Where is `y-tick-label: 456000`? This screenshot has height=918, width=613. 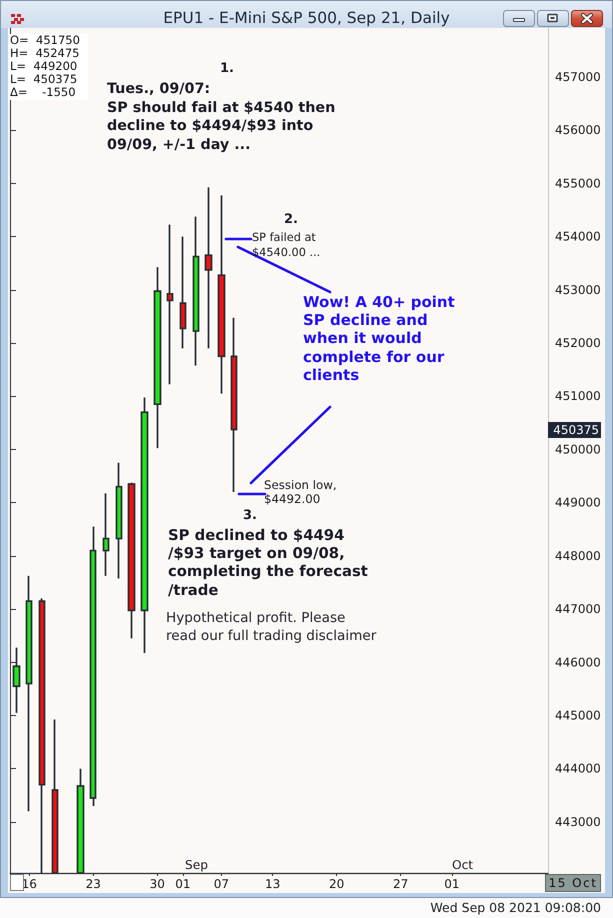
y-tick-label: 456000 is located at coordinates (578, 130).